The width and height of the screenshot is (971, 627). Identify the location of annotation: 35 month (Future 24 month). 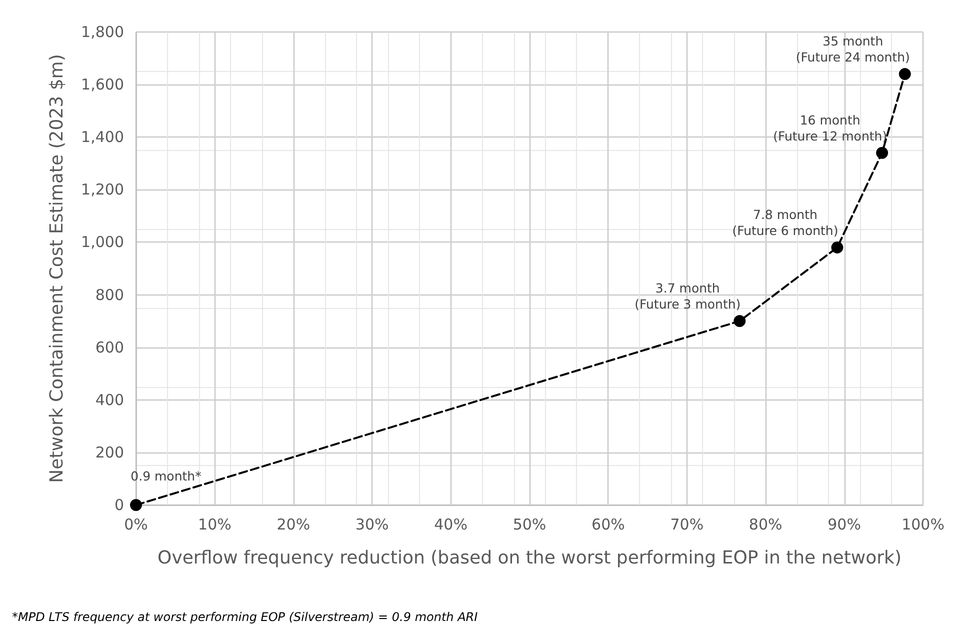
(853, 49).